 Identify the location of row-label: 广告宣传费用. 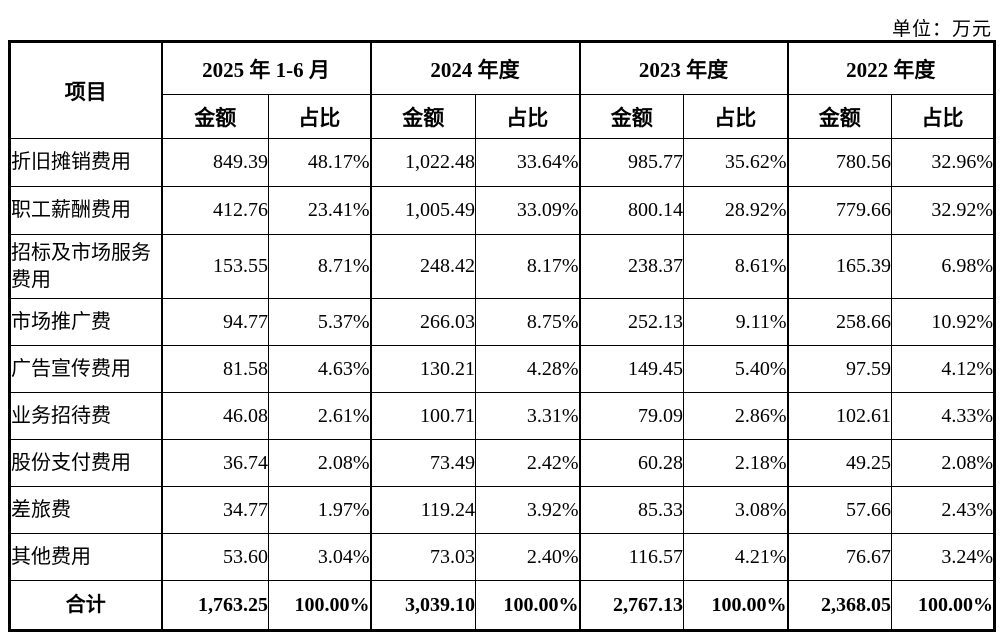
(85, 369).